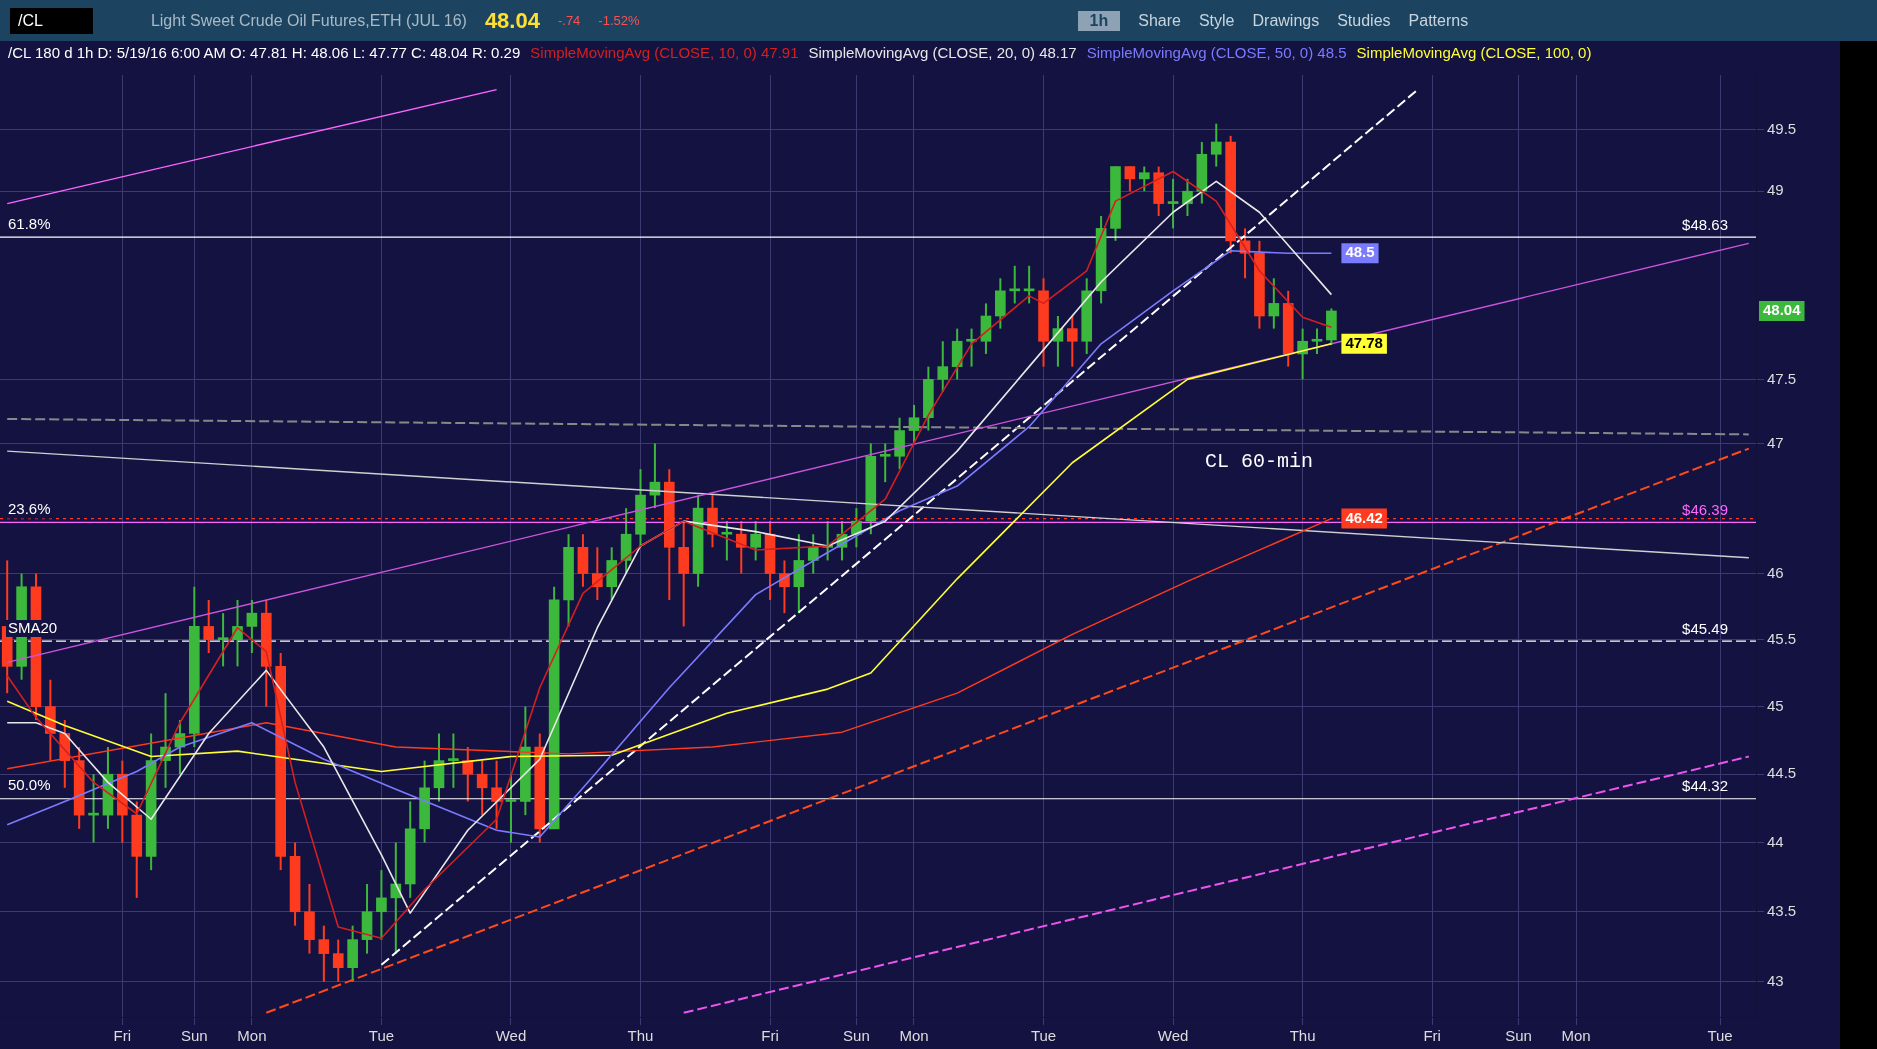  I want to click on chart-title: Light Sweet Crude Oil Futures,ETH (JUL 16), so click(308, 20).